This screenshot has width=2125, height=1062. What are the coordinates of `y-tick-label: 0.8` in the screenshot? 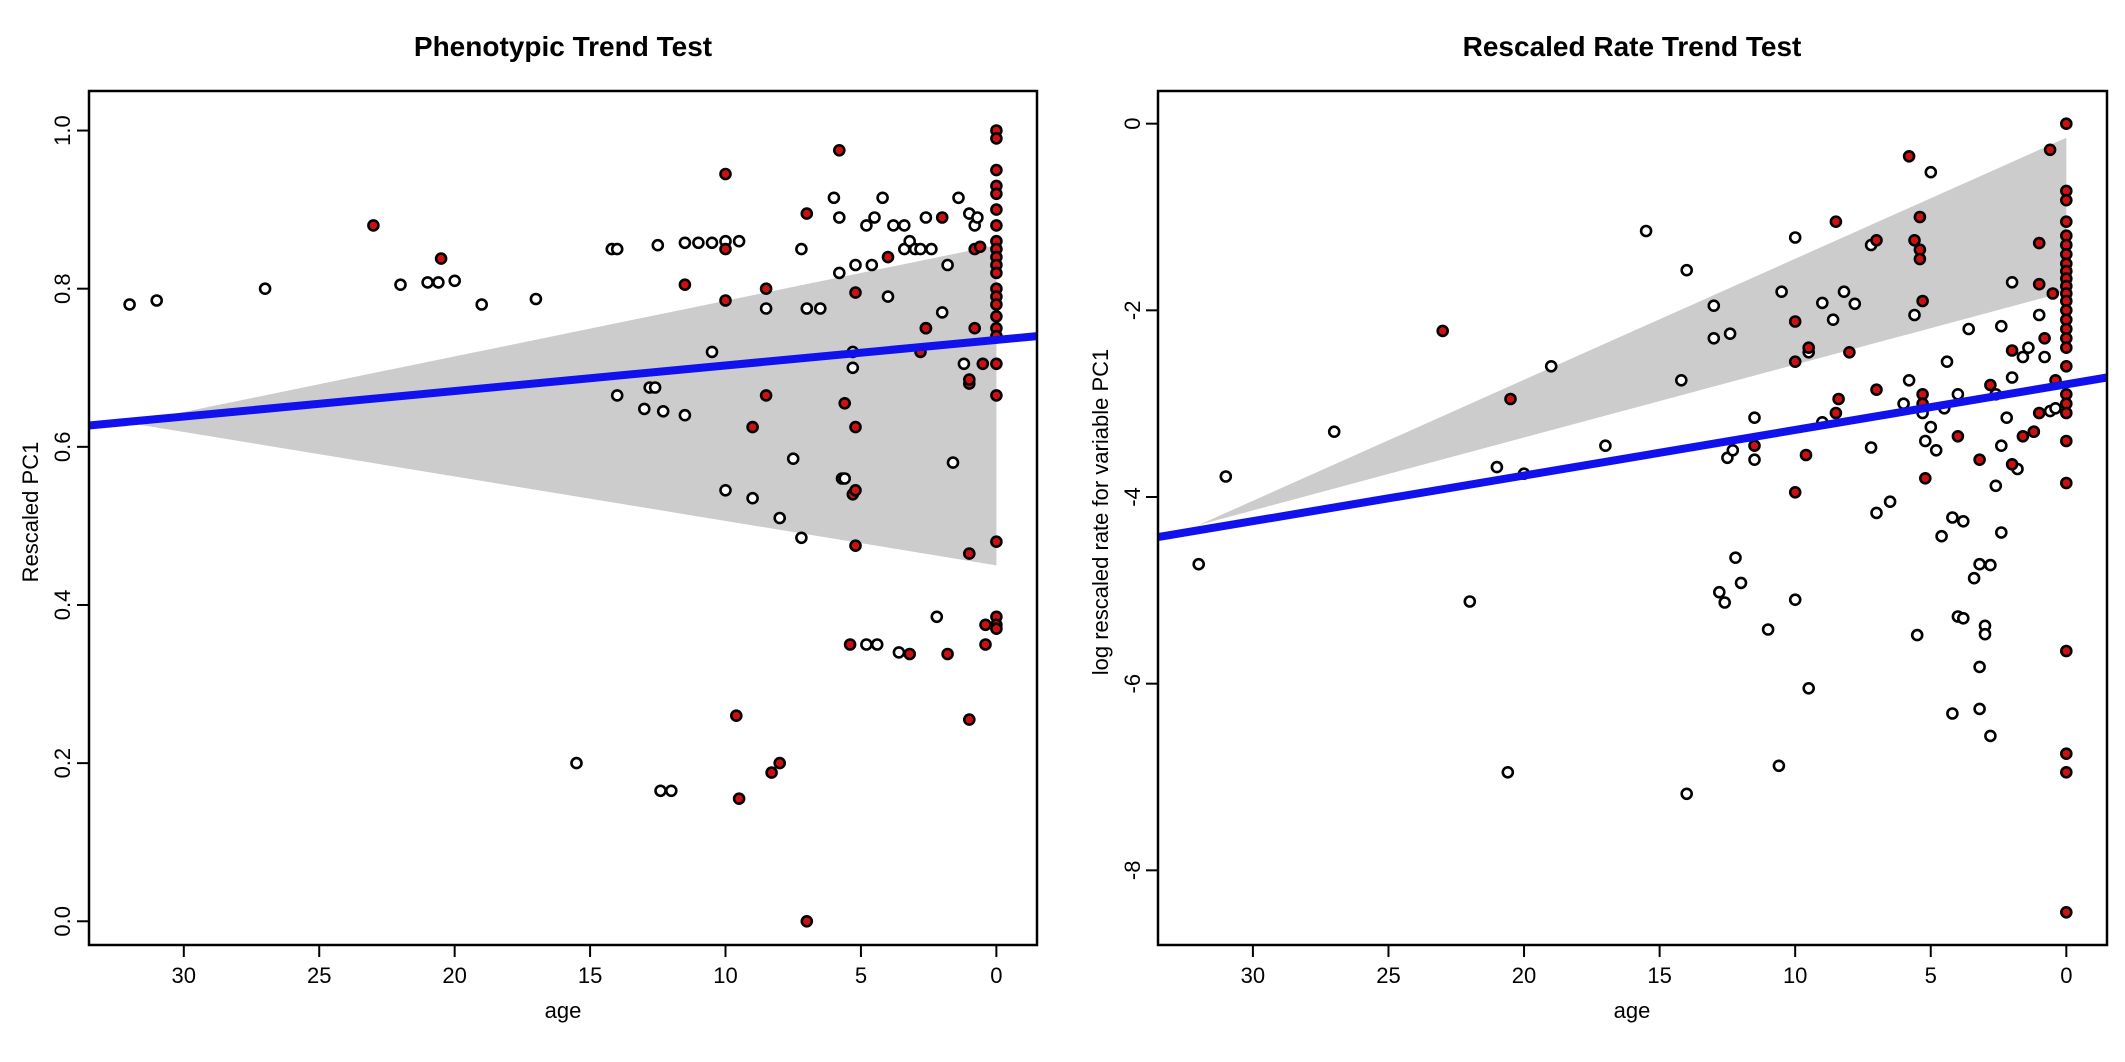 It's located at (62, 288).